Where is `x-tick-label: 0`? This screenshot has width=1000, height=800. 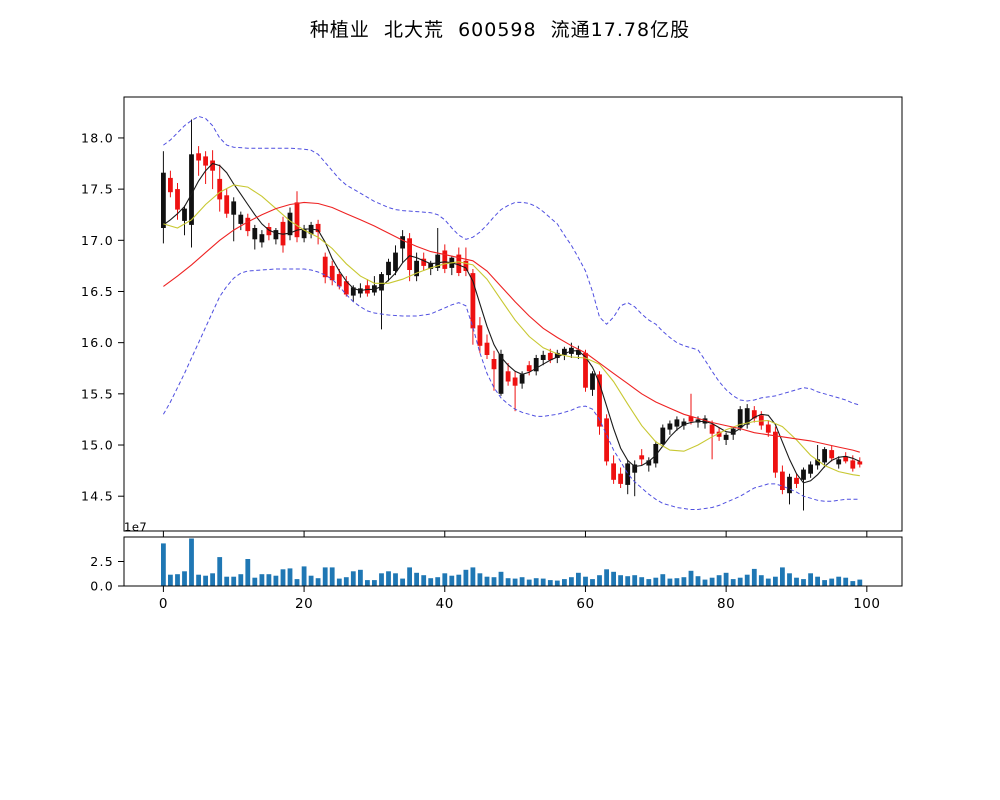
x-tick-label: 0 is located at coordinates (163, 604).